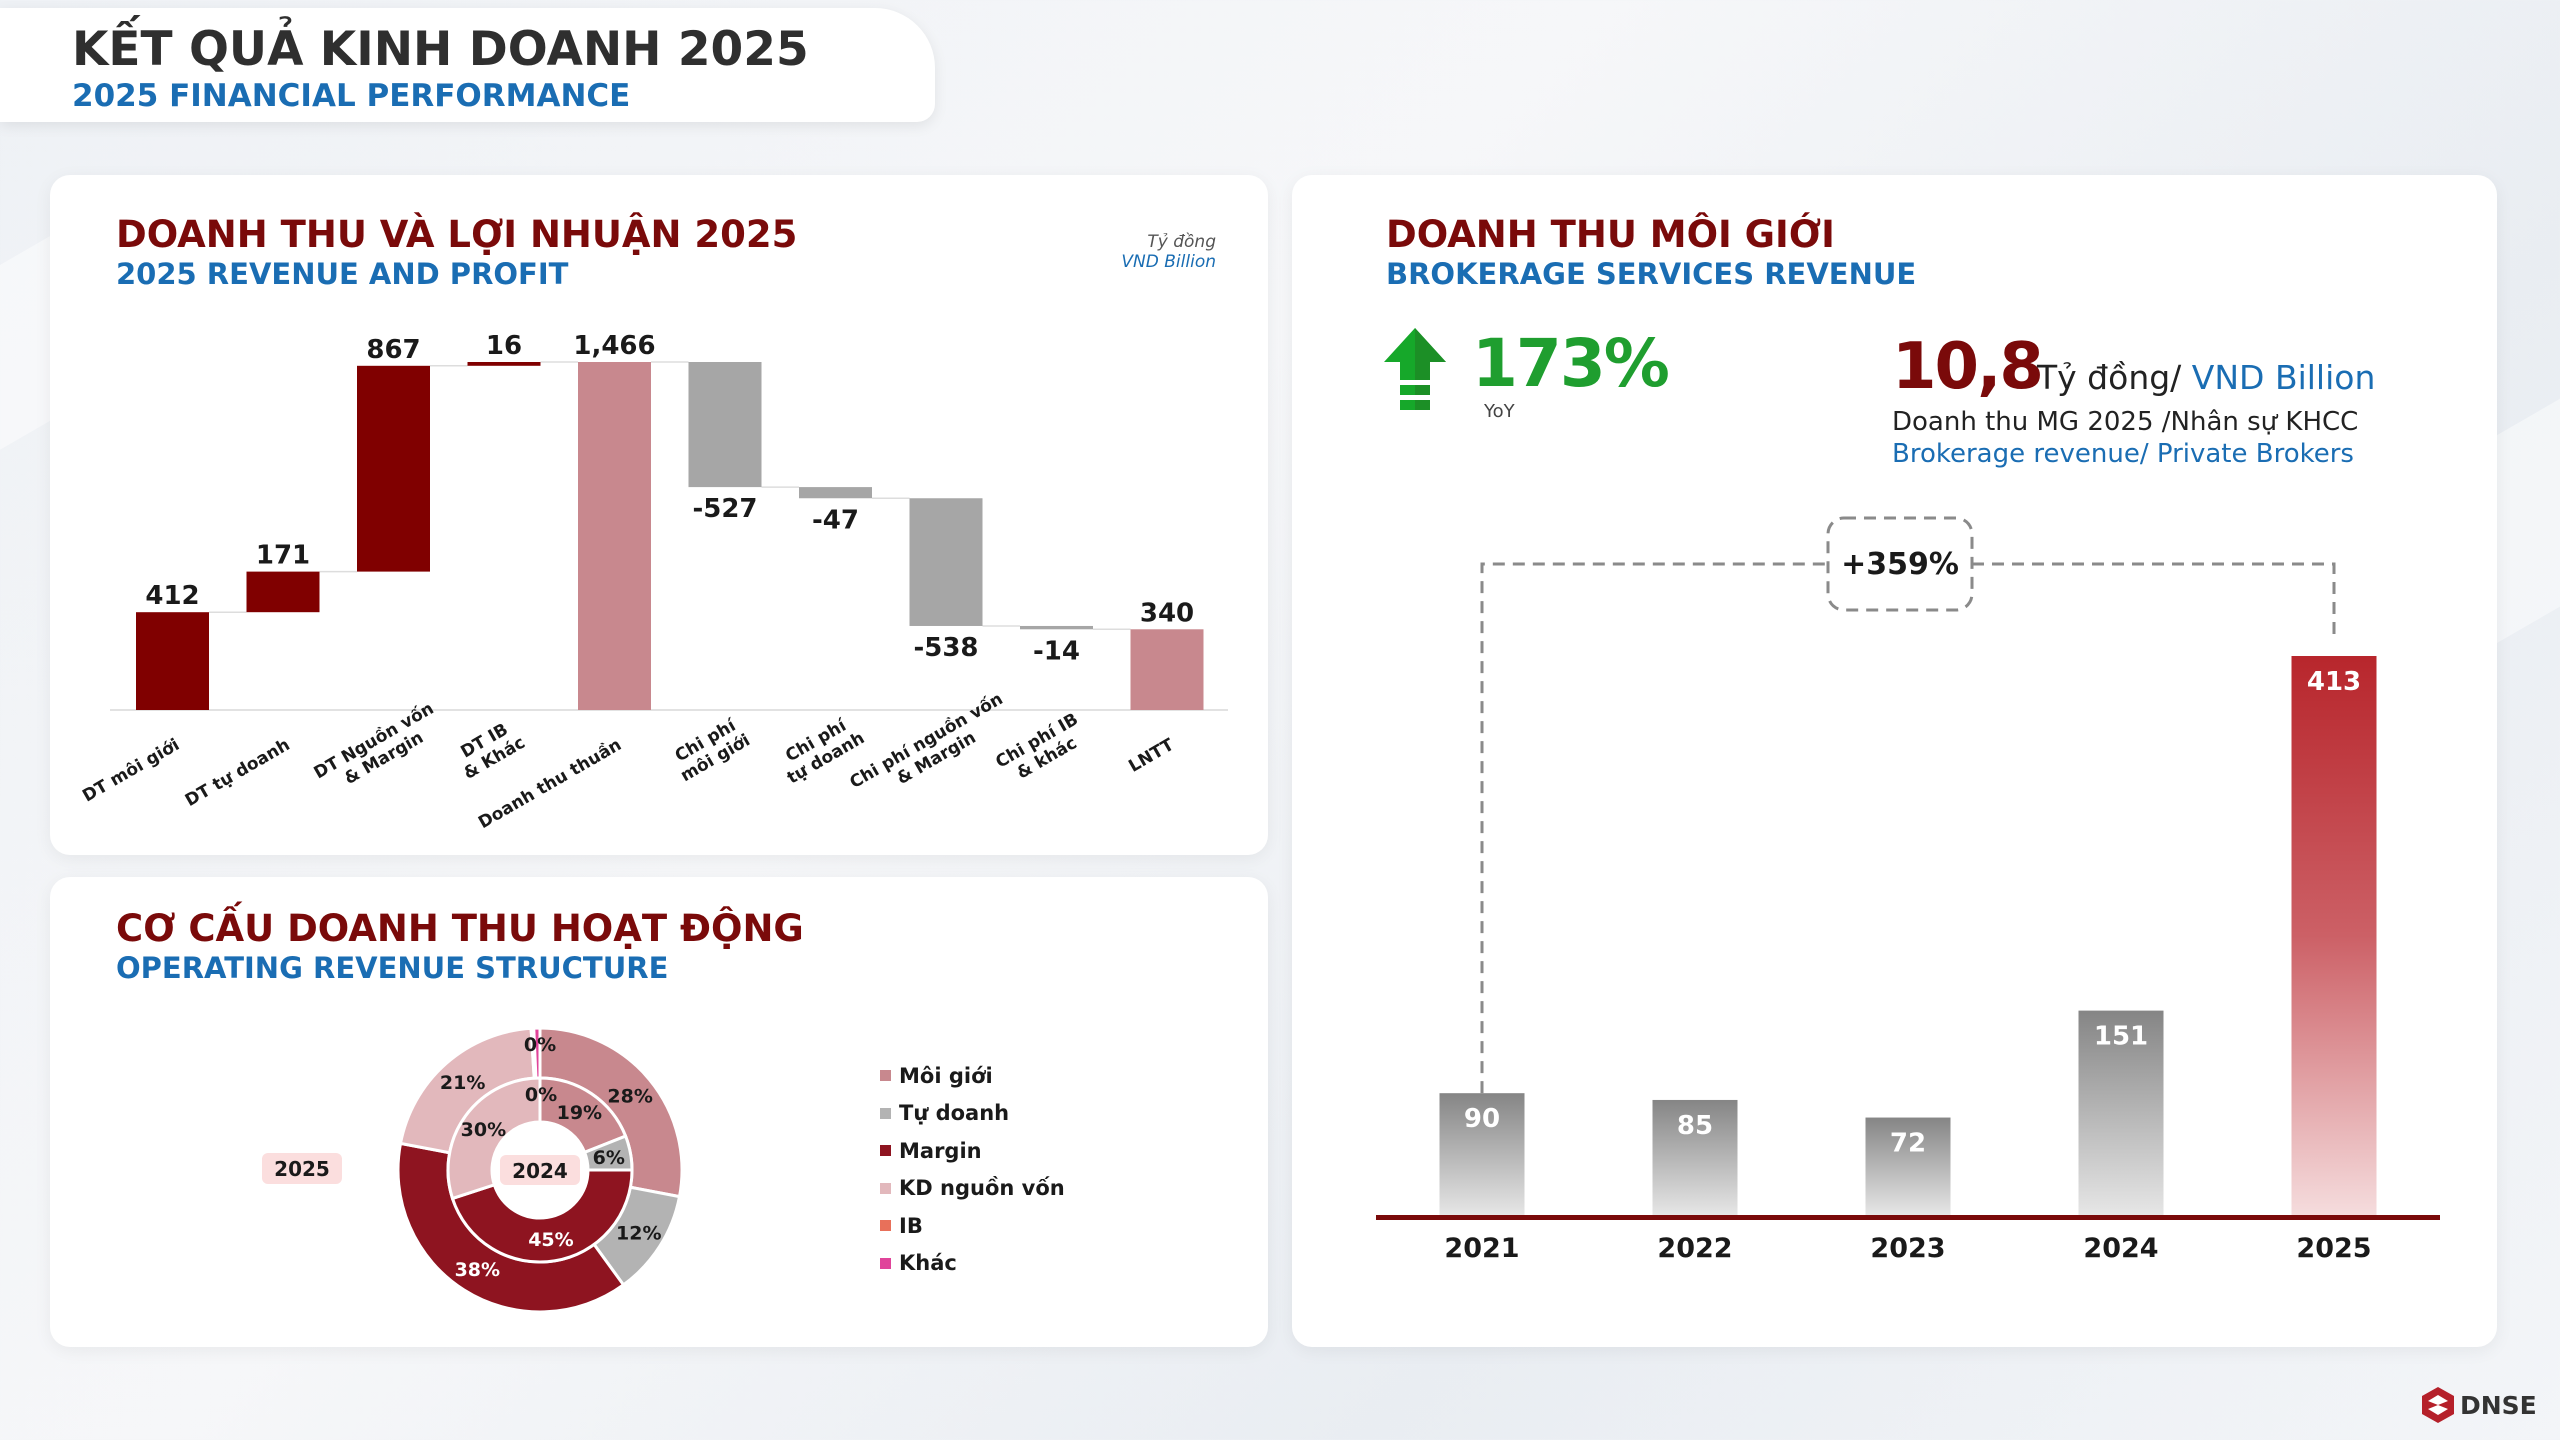  What do you see at coordinates (2438, 1405) in the screenshot?
I see `dnse-logo-icon` at bounding box center [2438, 1405].